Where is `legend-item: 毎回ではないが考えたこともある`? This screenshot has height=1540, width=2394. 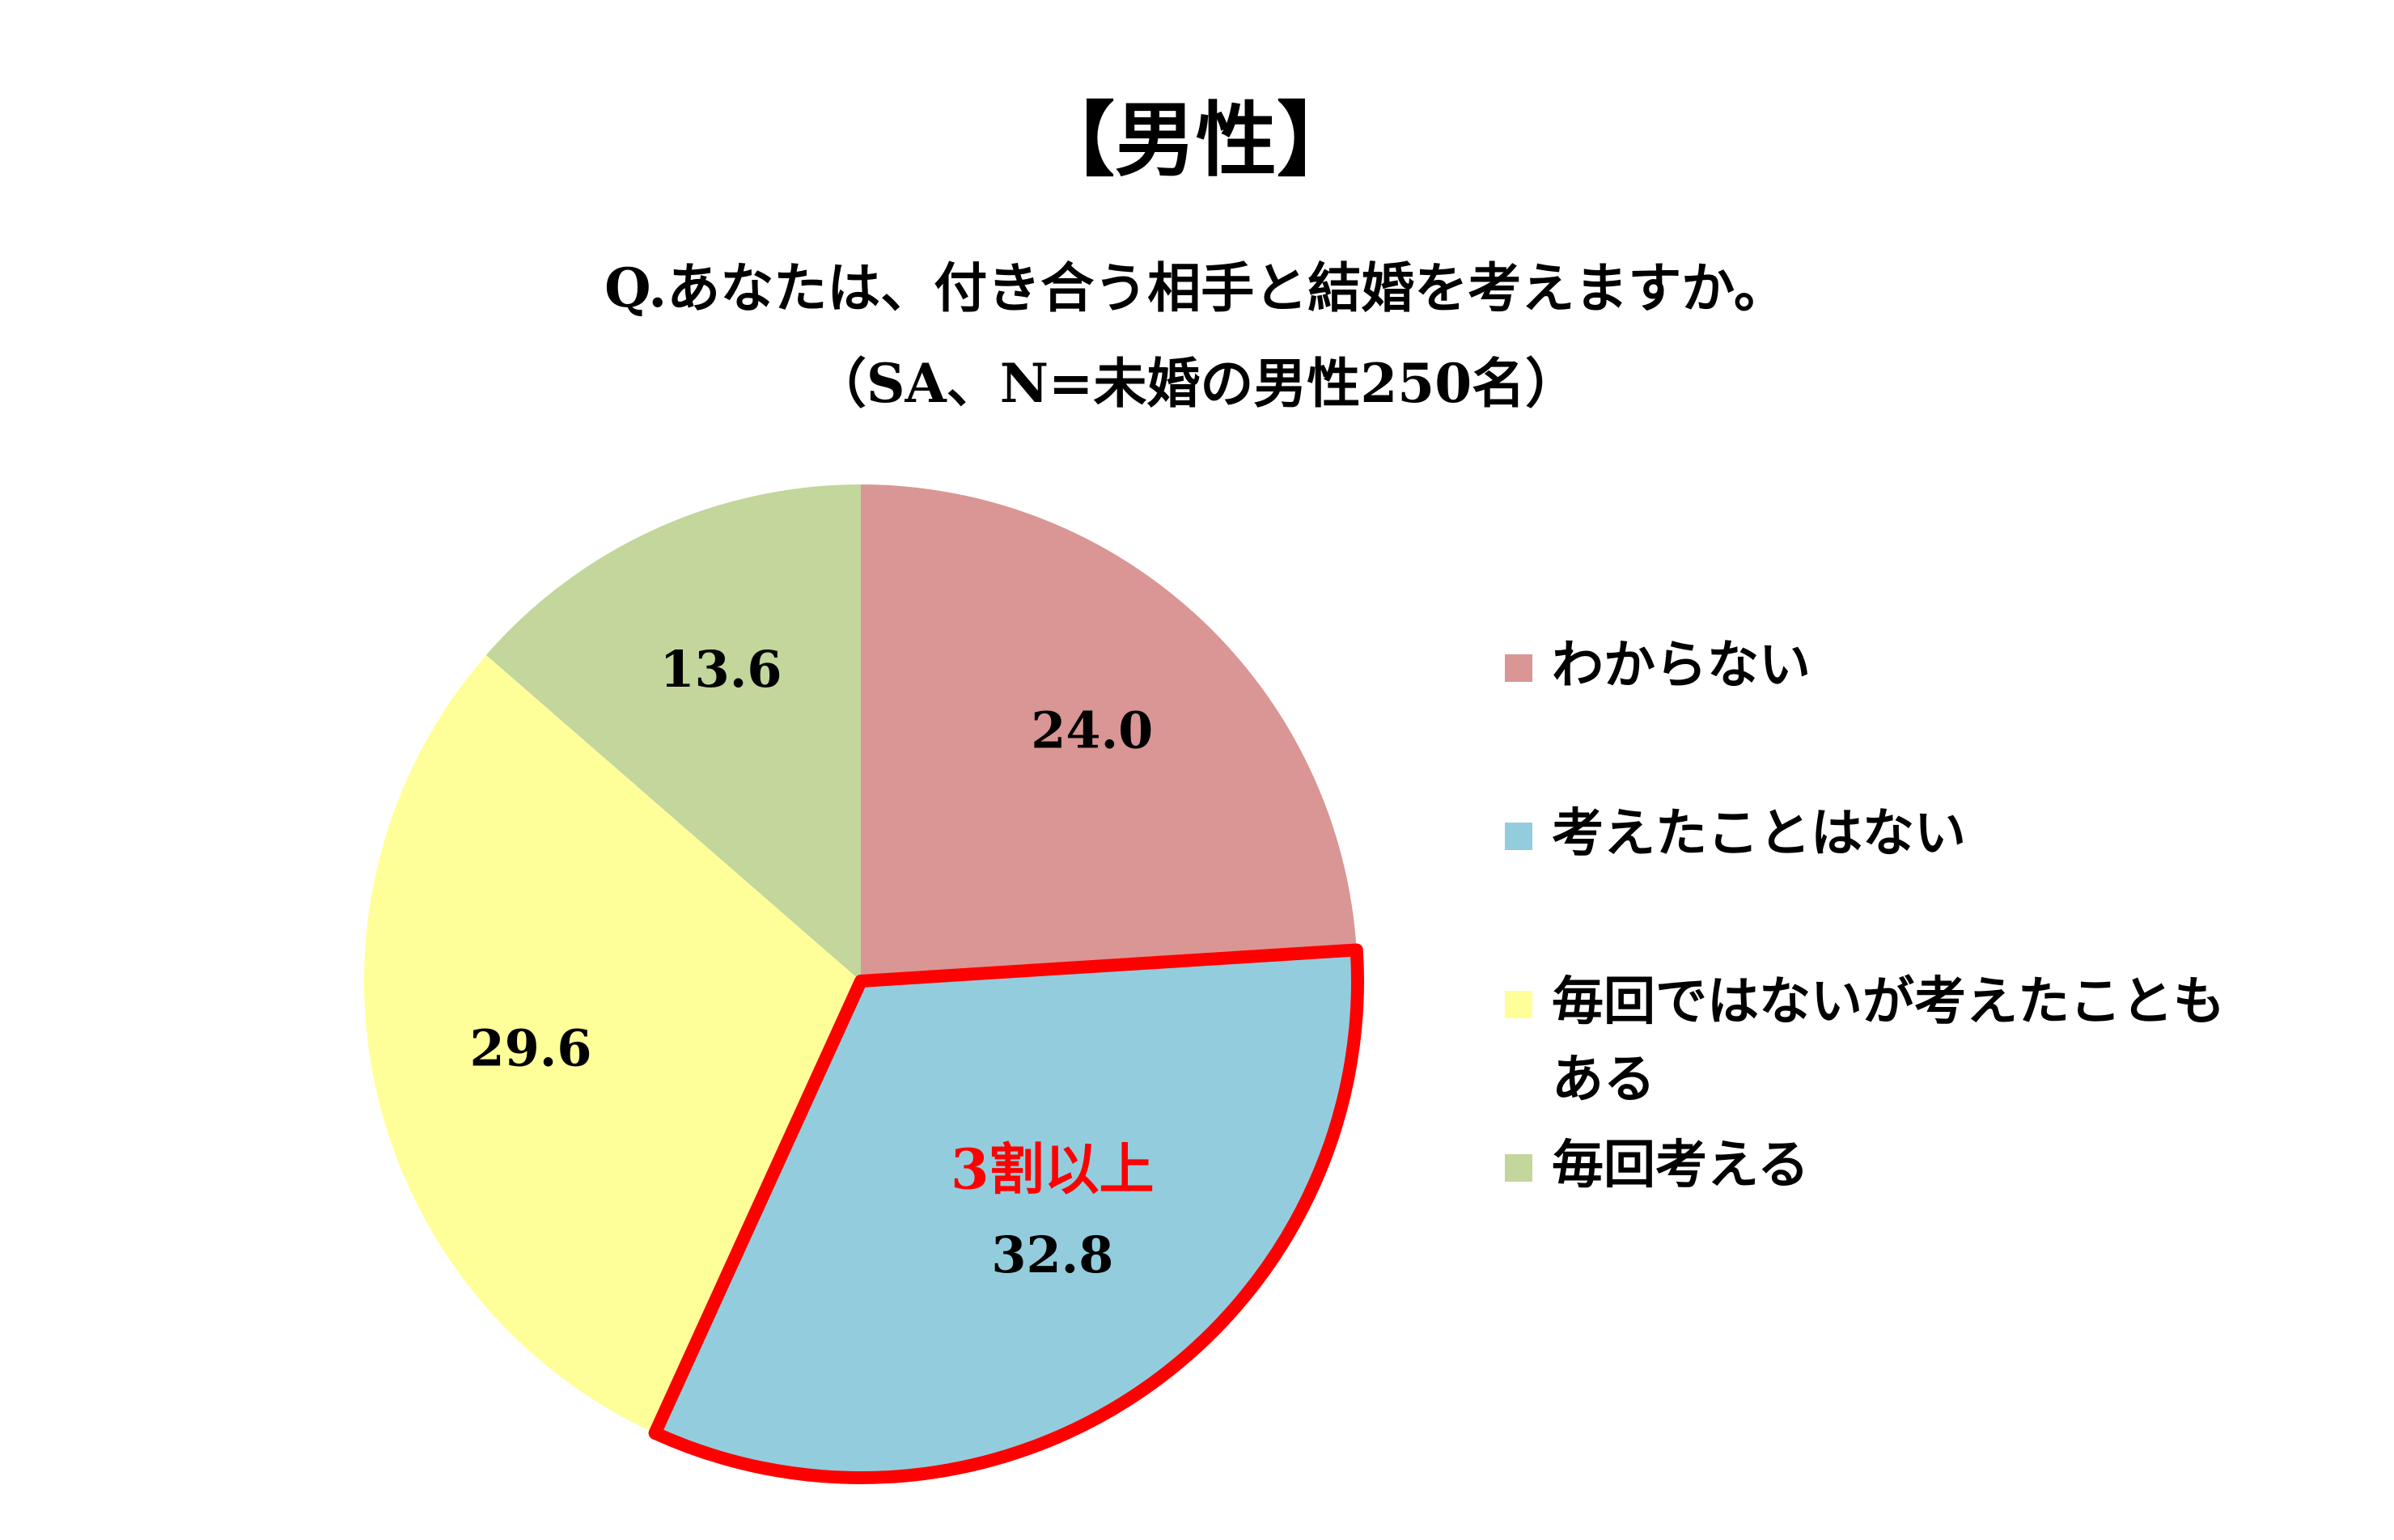
legend-item: 毎回ではないが考えたこともある is located at coordinates (1869, 1041).